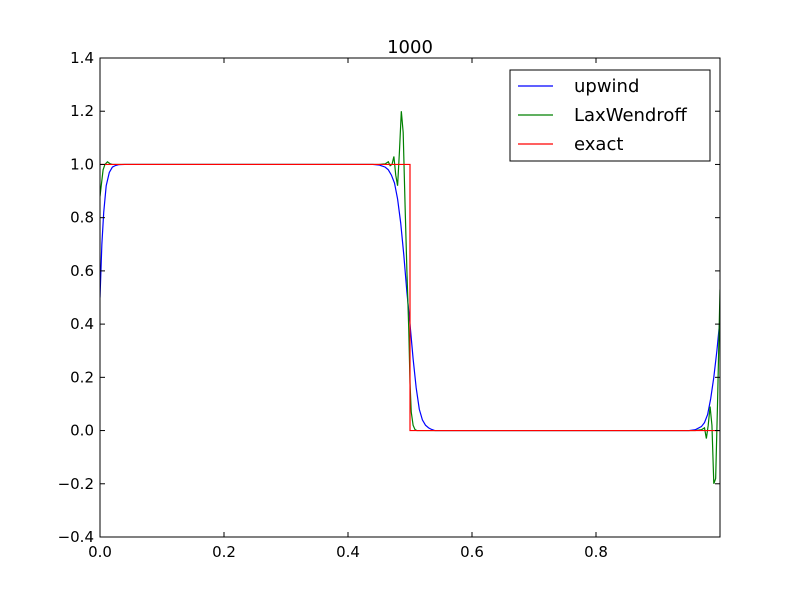  Describe the element at coordinates (598, 144) in the screenshot. I see `legend-label-exact: exact` at that location.